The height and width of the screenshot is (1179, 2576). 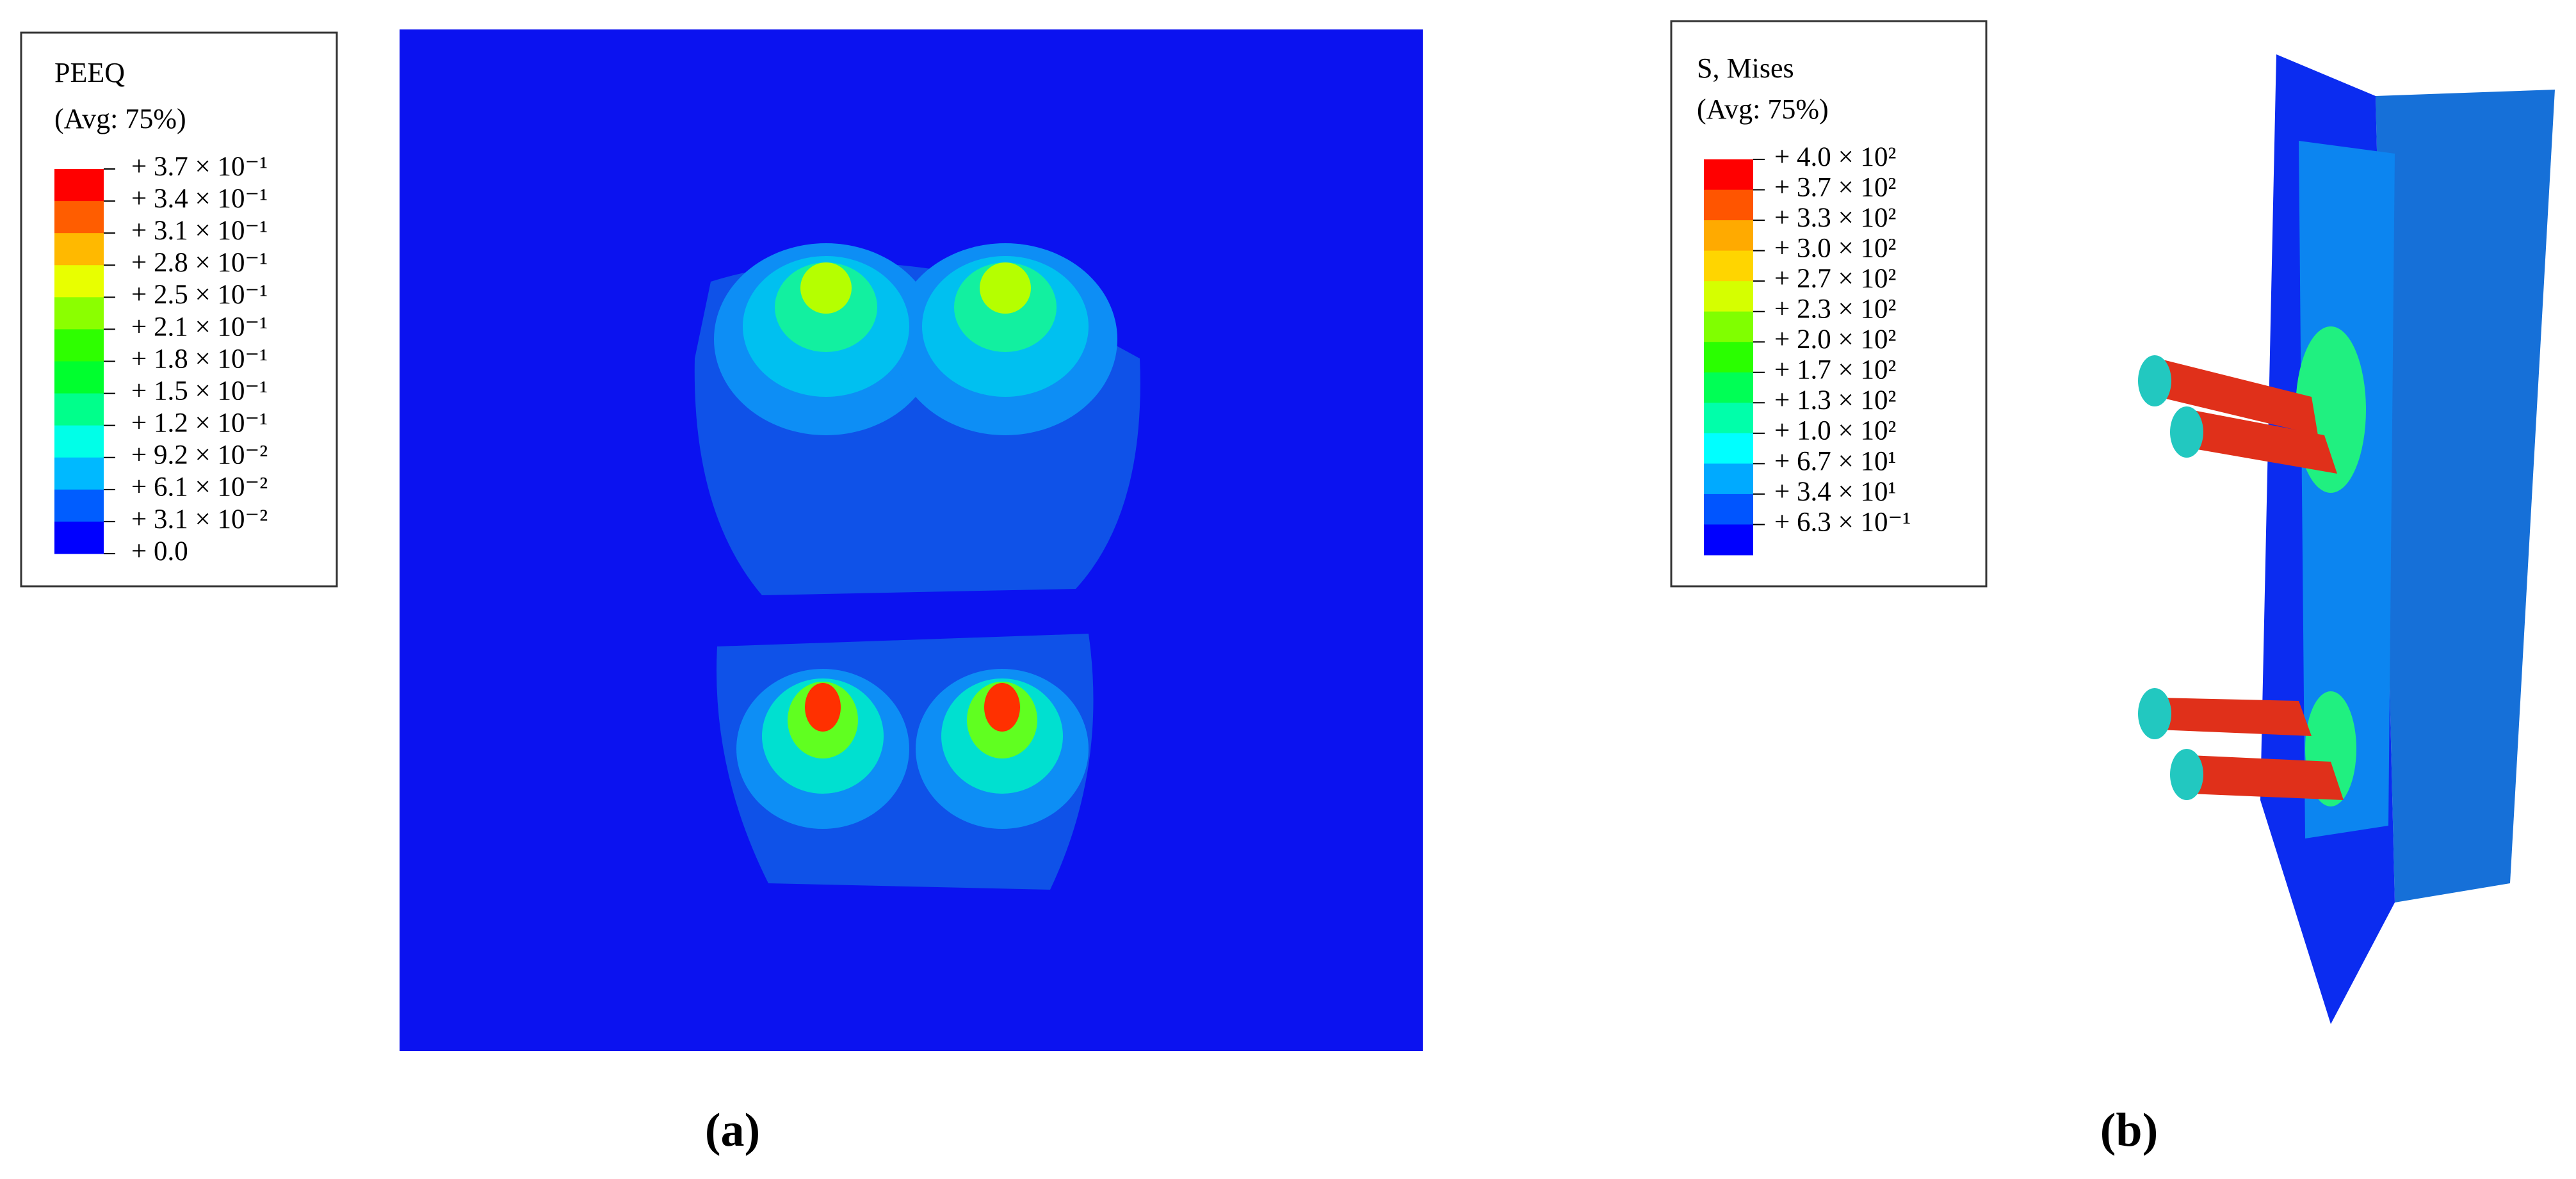 What do you see at coordinates (1835, 187) in the screenshot?
I see `legend-label: + 3.7 × 10²` at bounding box center [1835, 187].